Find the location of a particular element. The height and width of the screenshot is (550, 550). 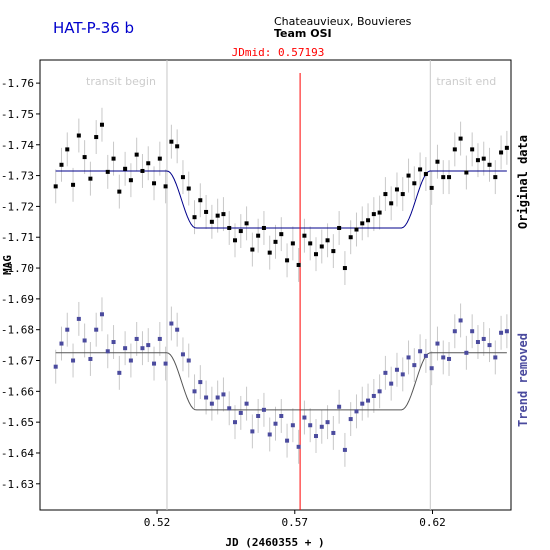

x-tick-label: 0.57 is located at coordinates (295, 522).